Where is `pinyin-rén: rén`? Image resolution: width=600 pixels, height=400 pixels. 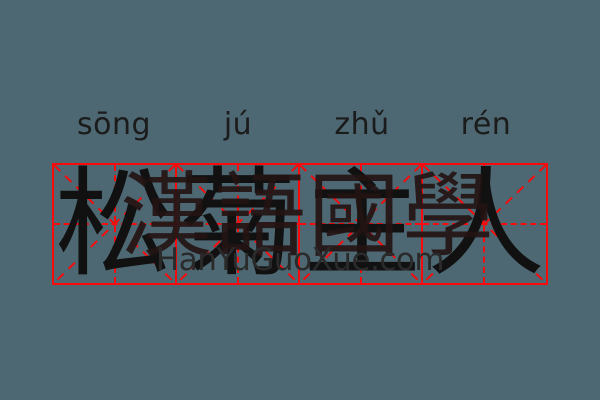 pinyin-rén: rén is located at coordinates (486, 124).